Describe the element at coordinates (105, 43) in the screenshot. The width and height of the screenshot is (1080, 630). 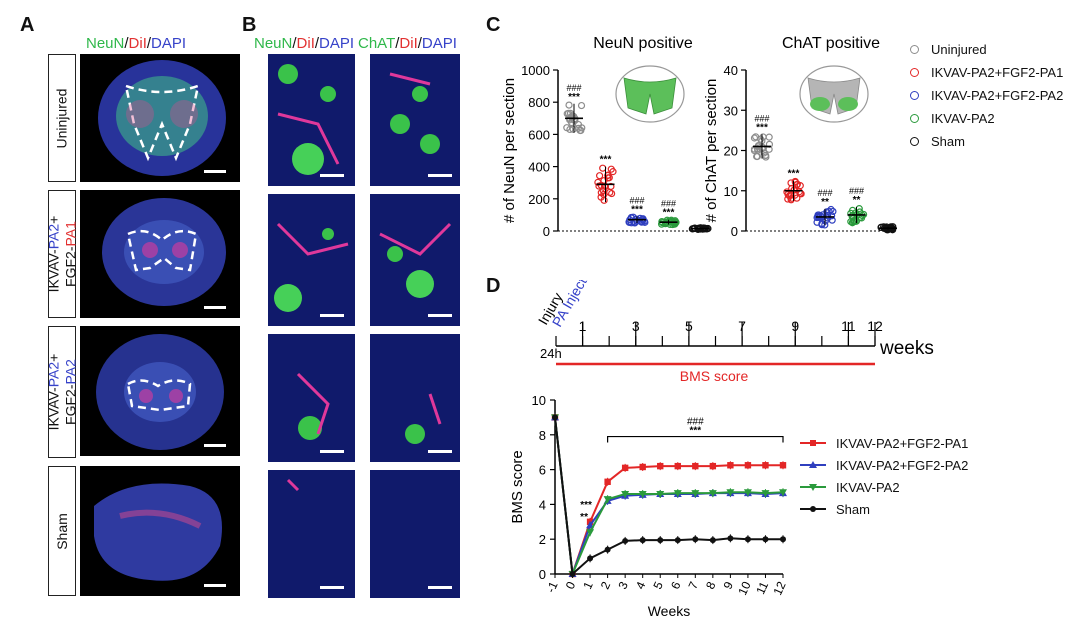
I see `neun-label: NeuN` at that location.